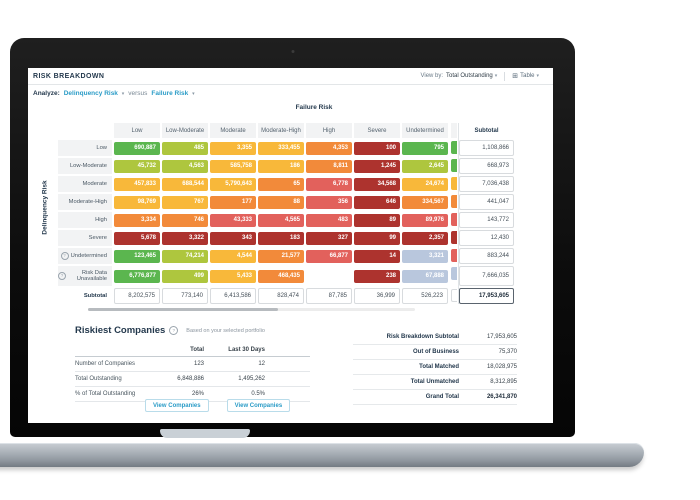 Image resolution: width=700 pixels, height=500 pixels. Describe the element at coordinates (329, 202) in the screenshot. I see `matrix-cell-badge: 356` at that location.